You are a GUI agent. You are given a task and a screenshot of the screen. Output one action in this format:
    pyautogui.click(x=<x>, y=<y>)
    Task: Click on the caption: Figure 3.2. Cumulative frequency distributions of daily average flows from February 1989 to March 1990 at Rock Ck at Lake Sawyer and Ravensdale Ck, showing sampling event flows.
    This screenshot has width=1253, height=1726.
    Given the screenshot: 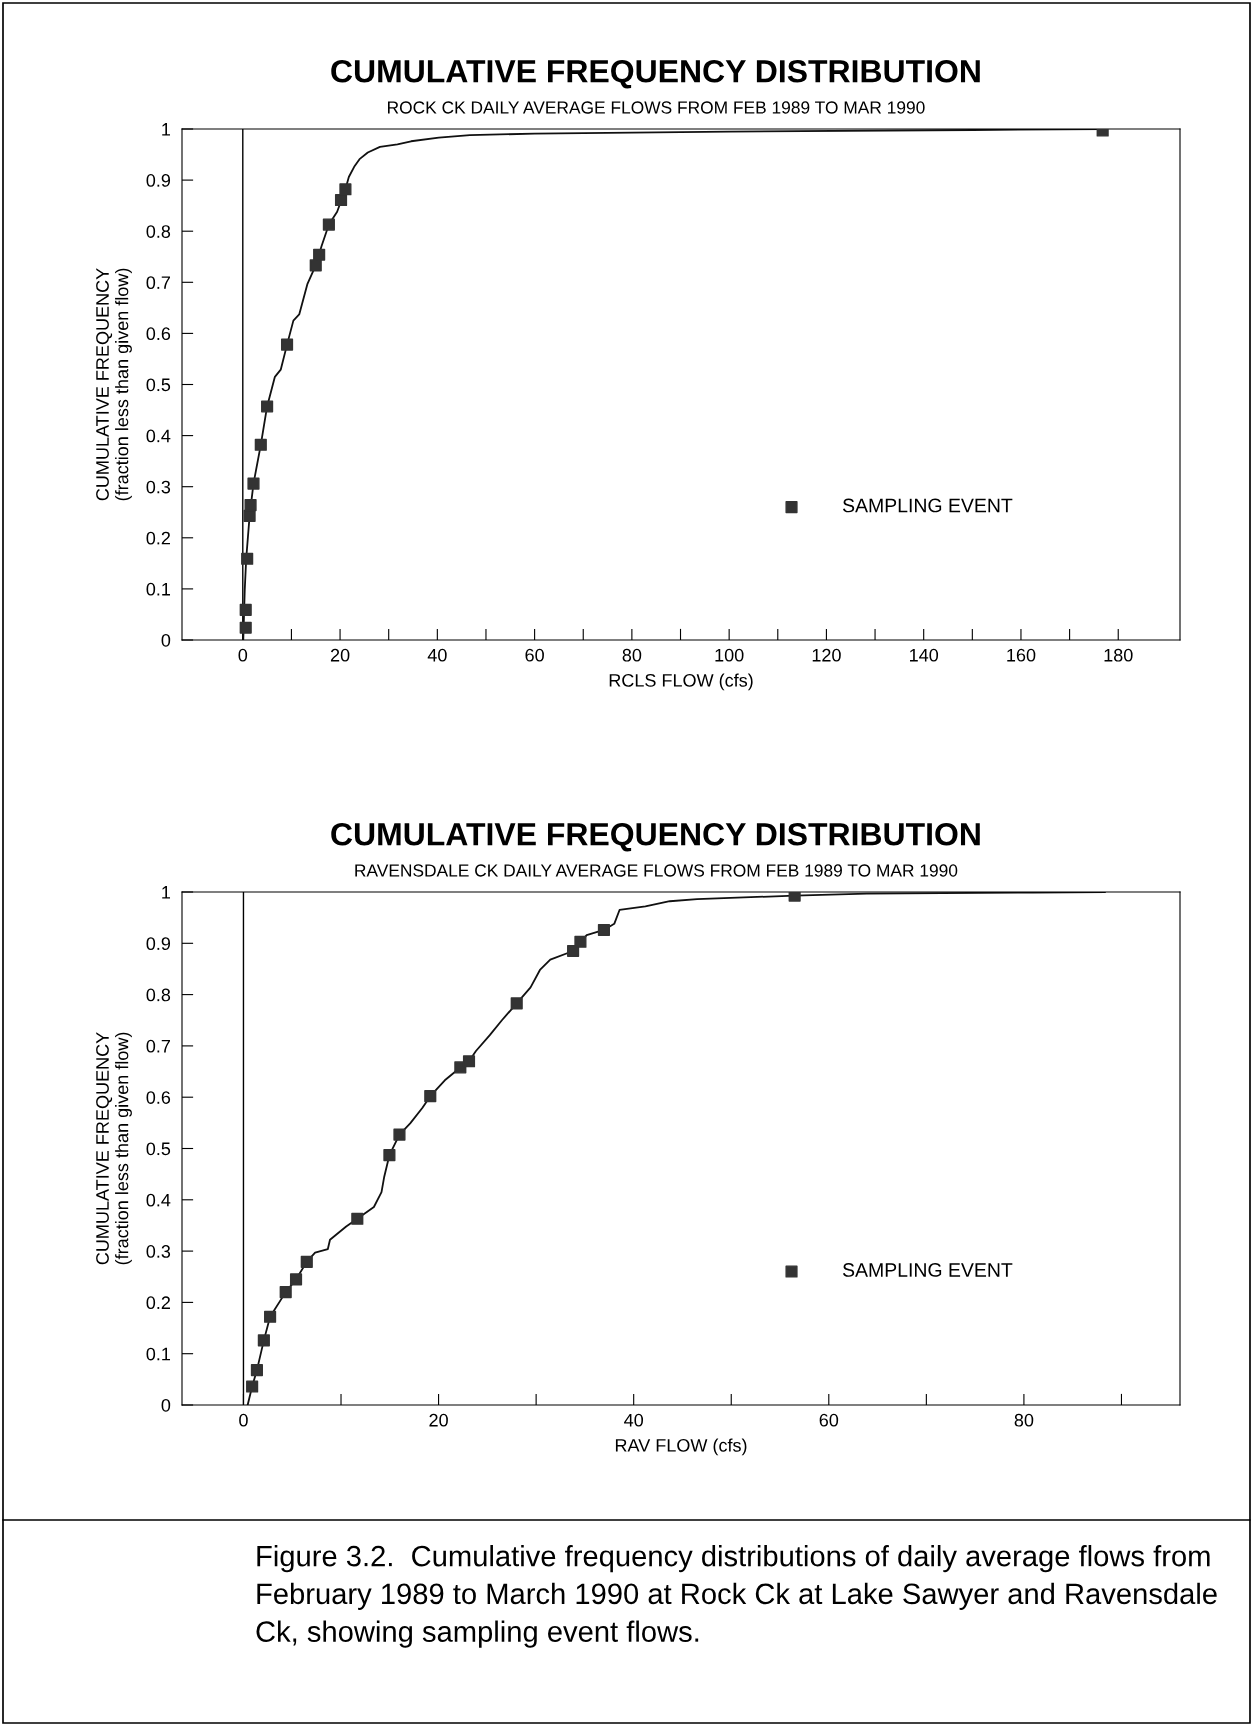 What is the action you would take?
    pyautogui.click(x=736, y=1596)
    